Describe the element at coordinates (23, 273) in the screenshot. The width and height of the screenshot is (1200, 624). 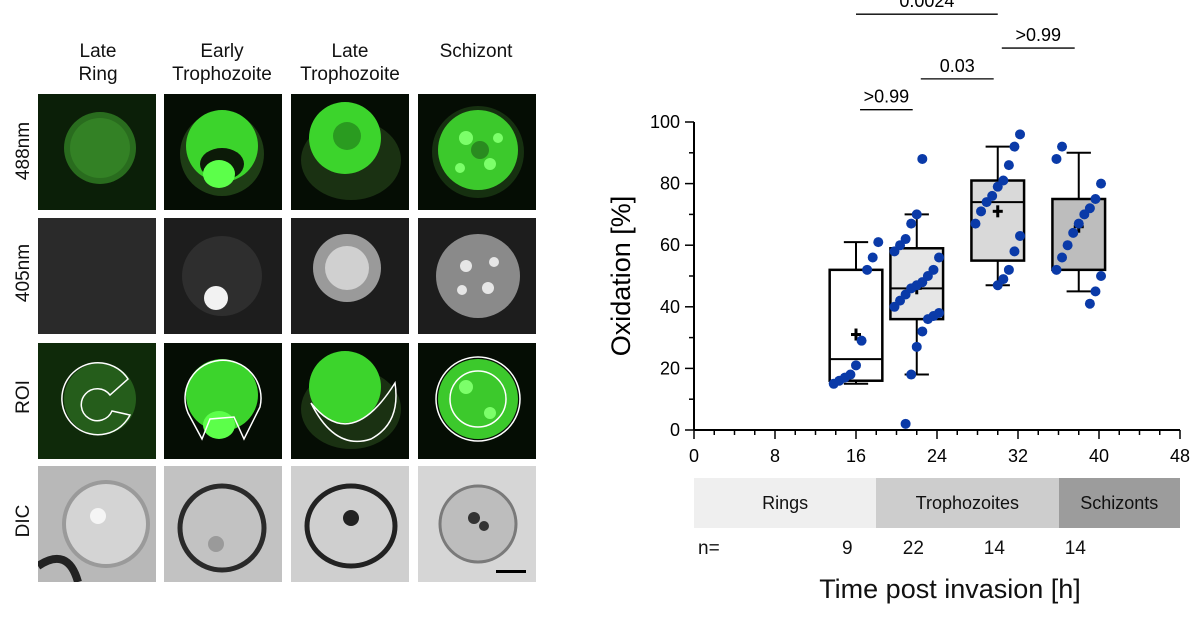
I see `row-header-405nm: 405nm` at that location.